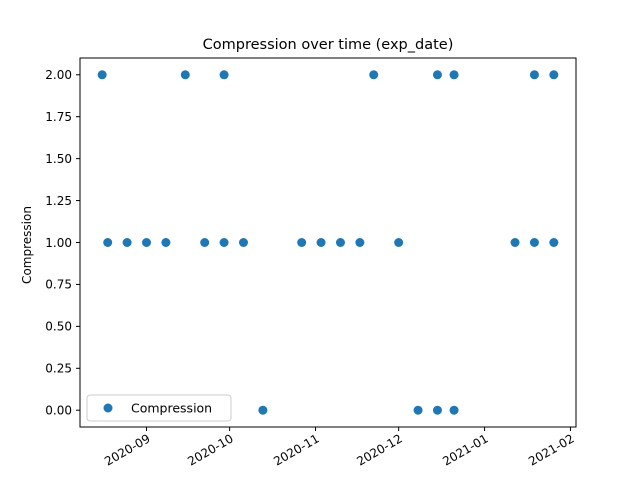 This screenshot has height=484, width=640. Describe the element at coordinates (58, 411) in the screenshot. I see `y-tick-label: 0.00` at that location.